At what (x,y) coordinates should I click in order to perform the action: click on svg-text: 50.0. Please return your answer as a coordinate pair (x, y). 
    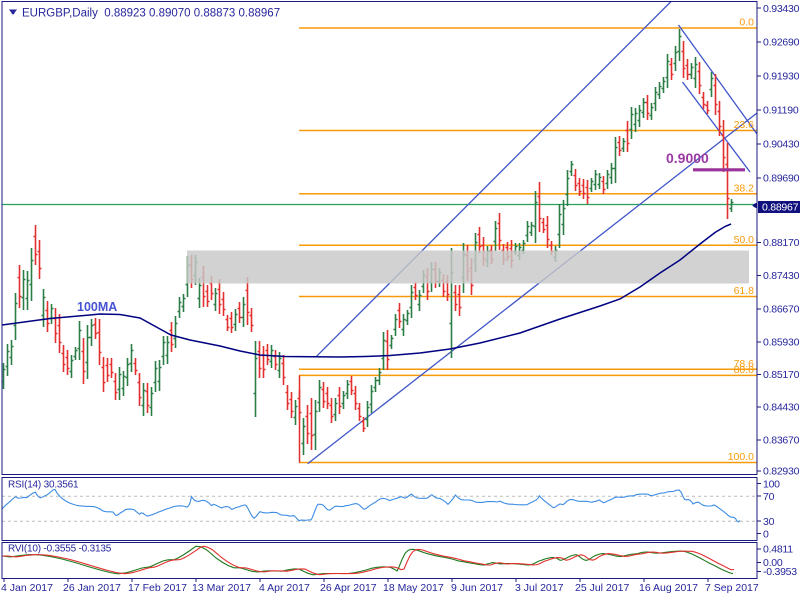
    Looking at the image, I should click on (744, 240).